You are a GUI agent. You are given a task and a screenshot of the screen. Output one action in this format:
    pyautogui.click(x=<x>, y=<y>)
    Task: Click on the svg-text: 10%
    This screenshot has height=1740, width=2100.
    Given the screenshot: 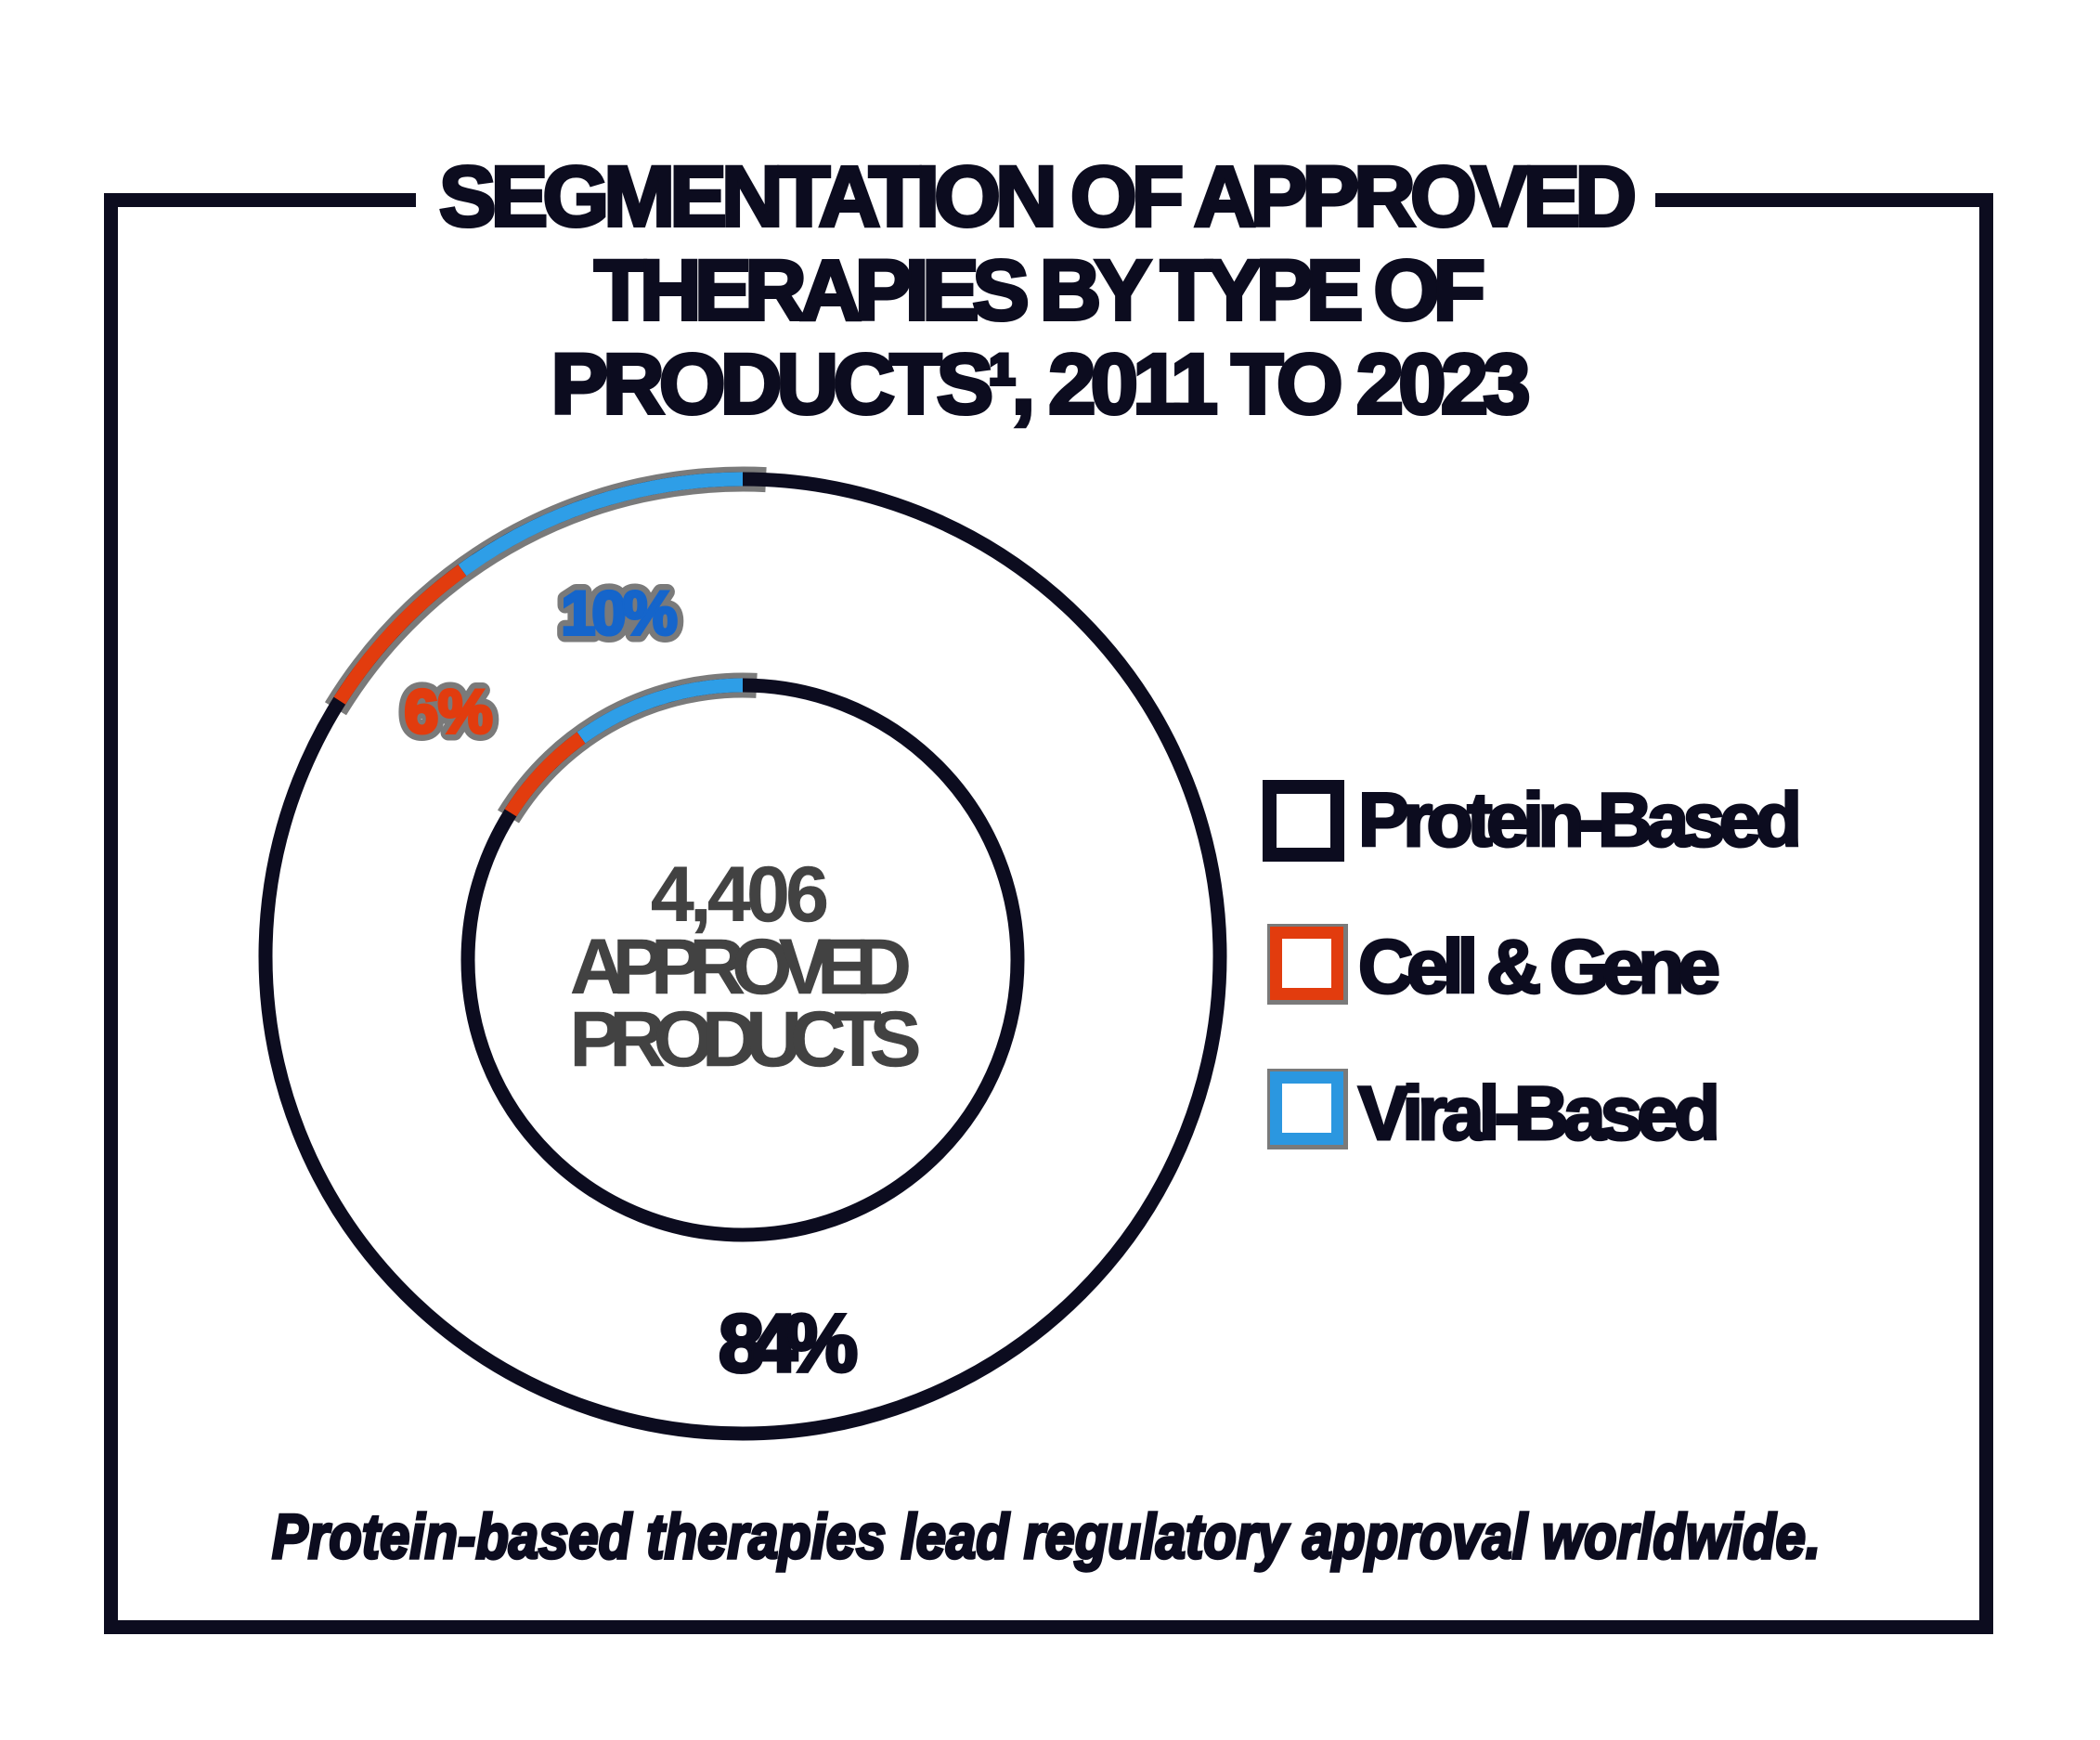 What is the action you would take?
    pyautogui.click(x=620, y=612)
    